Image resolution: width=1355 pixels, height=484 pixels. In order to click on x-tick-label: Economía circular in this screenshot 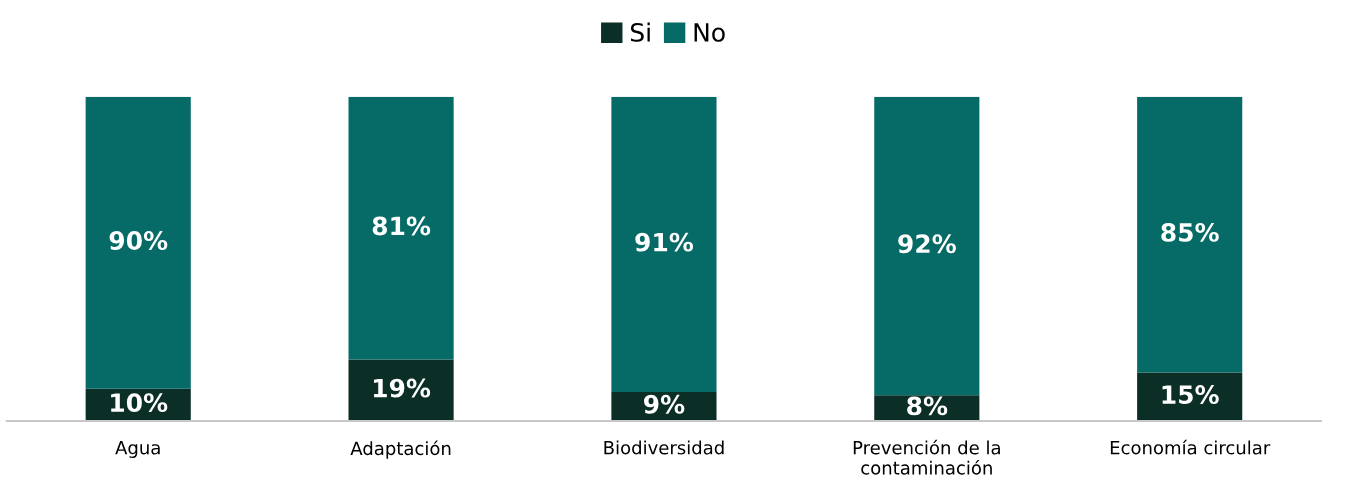, I will do `click(1190, 447)`.